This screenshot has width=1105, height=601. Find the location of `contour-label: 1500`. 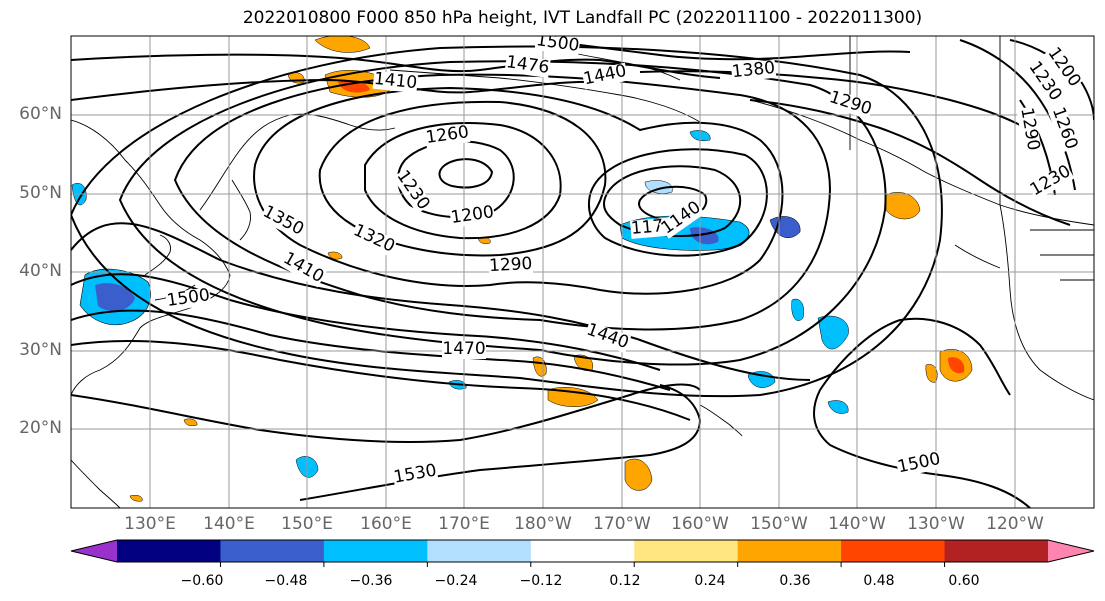

contour-label: 1500 is located at coordinates (558, 43).